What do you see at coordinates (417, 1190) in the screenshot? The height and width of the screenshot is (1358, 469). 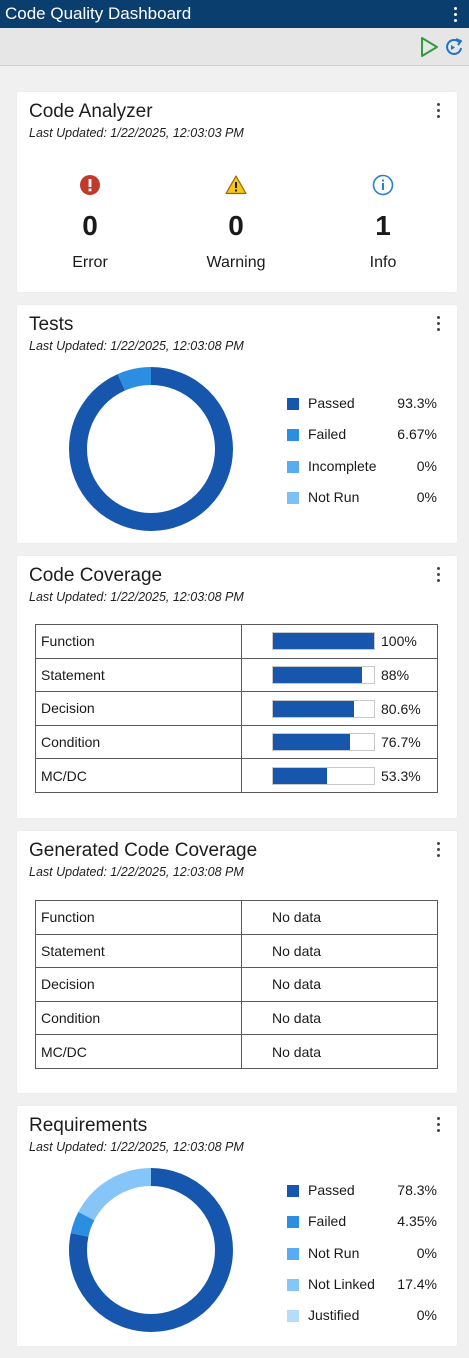 I see `legend-value: 78.3%` at bounding box center [417, 1190].